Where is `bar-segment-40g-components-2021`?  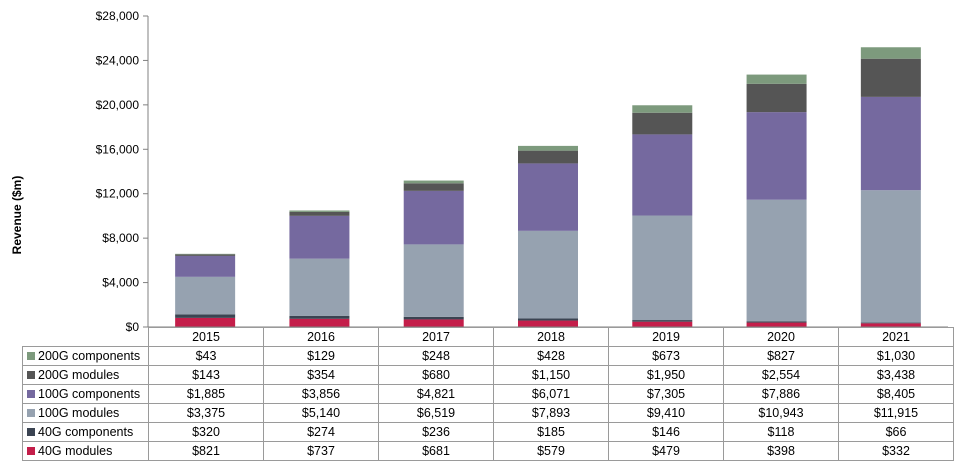 bar-segment-40g-components-2021 is located at coordinates (890, 323).